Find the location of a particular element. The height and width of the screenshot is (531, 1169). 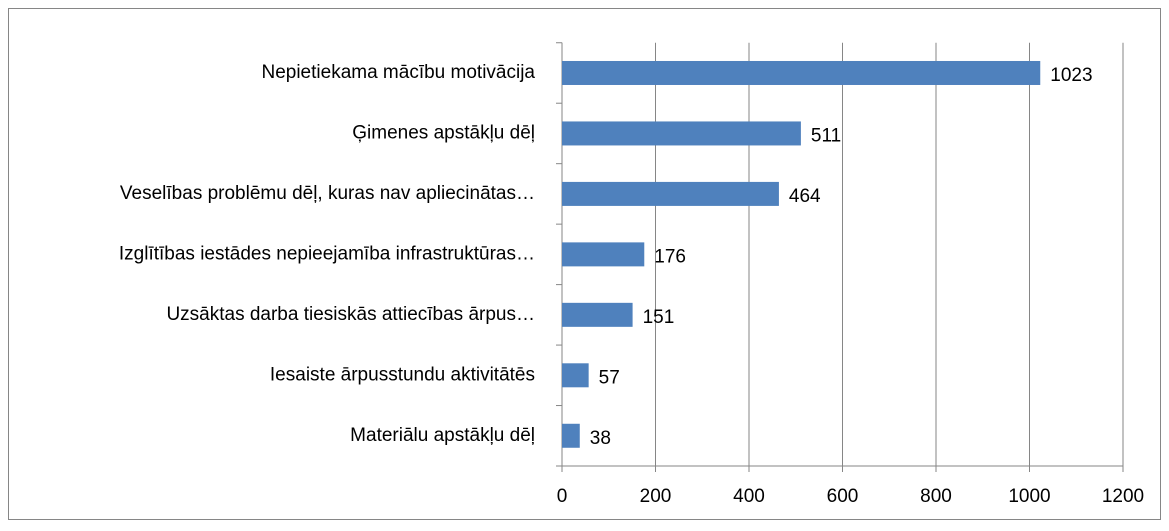

y-tick-label: Materiālu apstākļu dēļ is located at coordinates (442, 435).